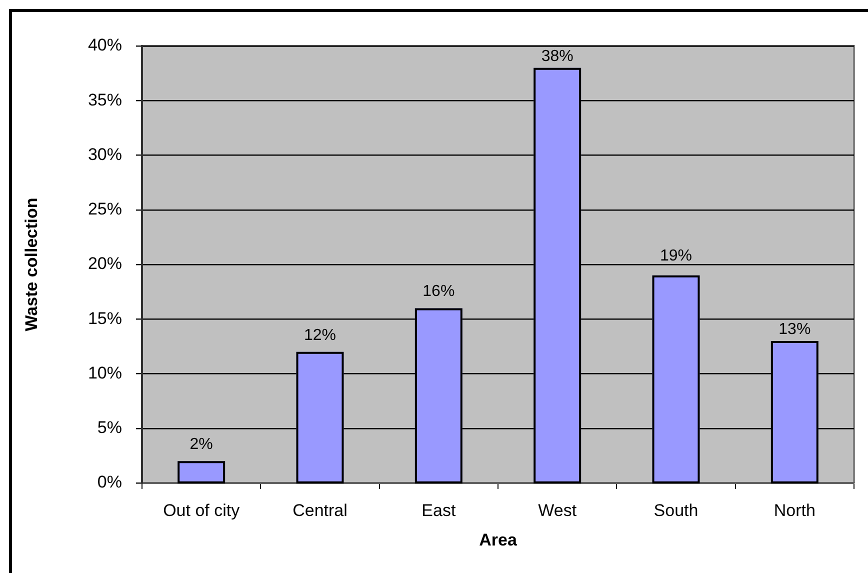 Image resolution: width=868 pixels, height=573 pixels. Describe the element at coordinates (439, 510) in the screenshot. I see `x-tick-label: East` at that location.